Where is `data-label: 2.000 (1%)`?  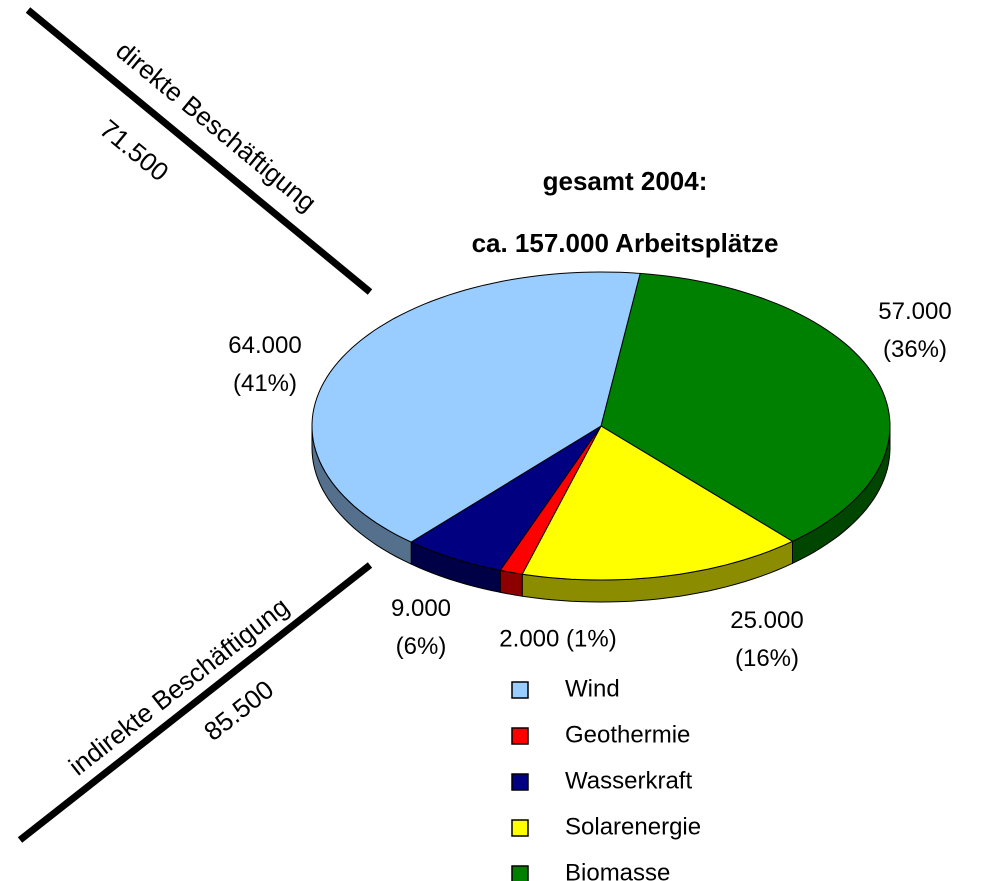 data-label: 2.000 (1%) is located at coordinates (557, 638).